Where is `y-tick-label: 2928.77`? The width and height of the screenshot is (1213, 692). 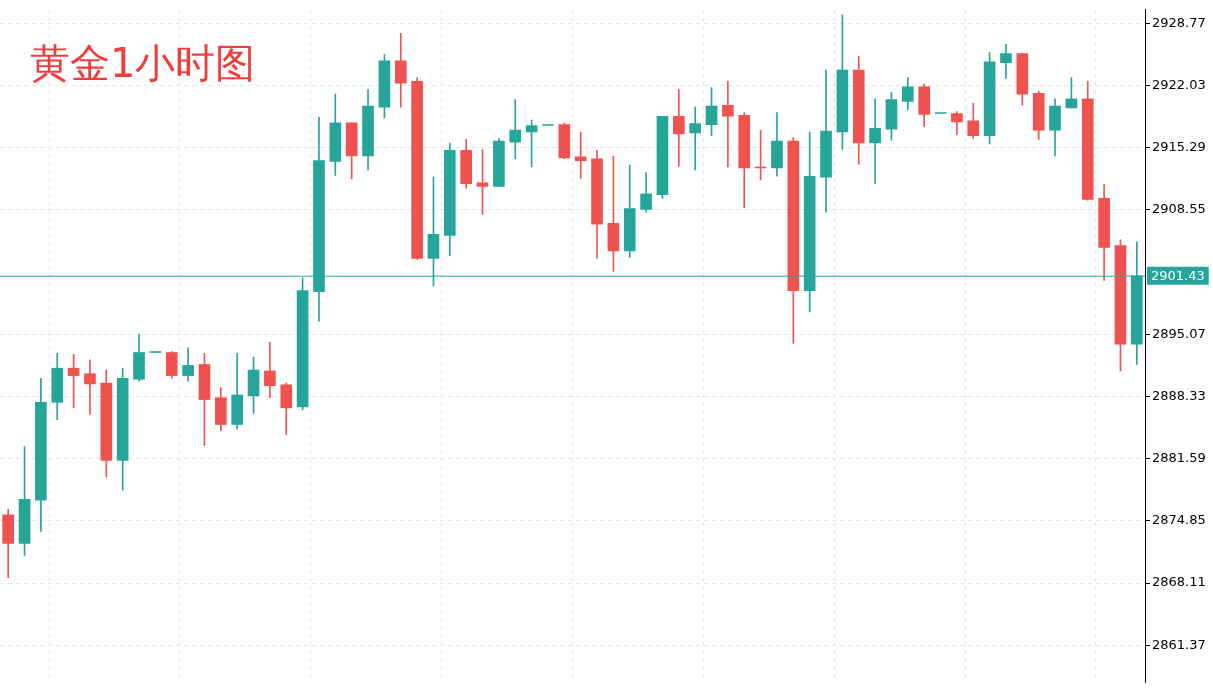
y-tick-label: 2928.77 is located at coordinates (1179, 22).